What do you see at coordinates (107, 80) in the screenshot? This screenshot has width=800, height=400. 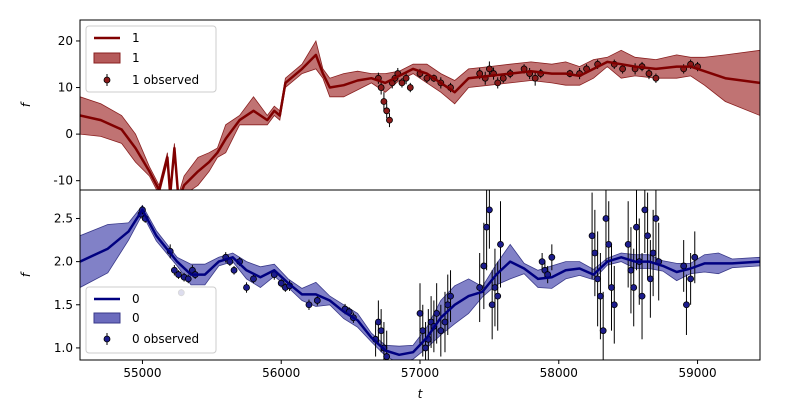 I see `top-legend-marker` at bounding box center [107, 80].